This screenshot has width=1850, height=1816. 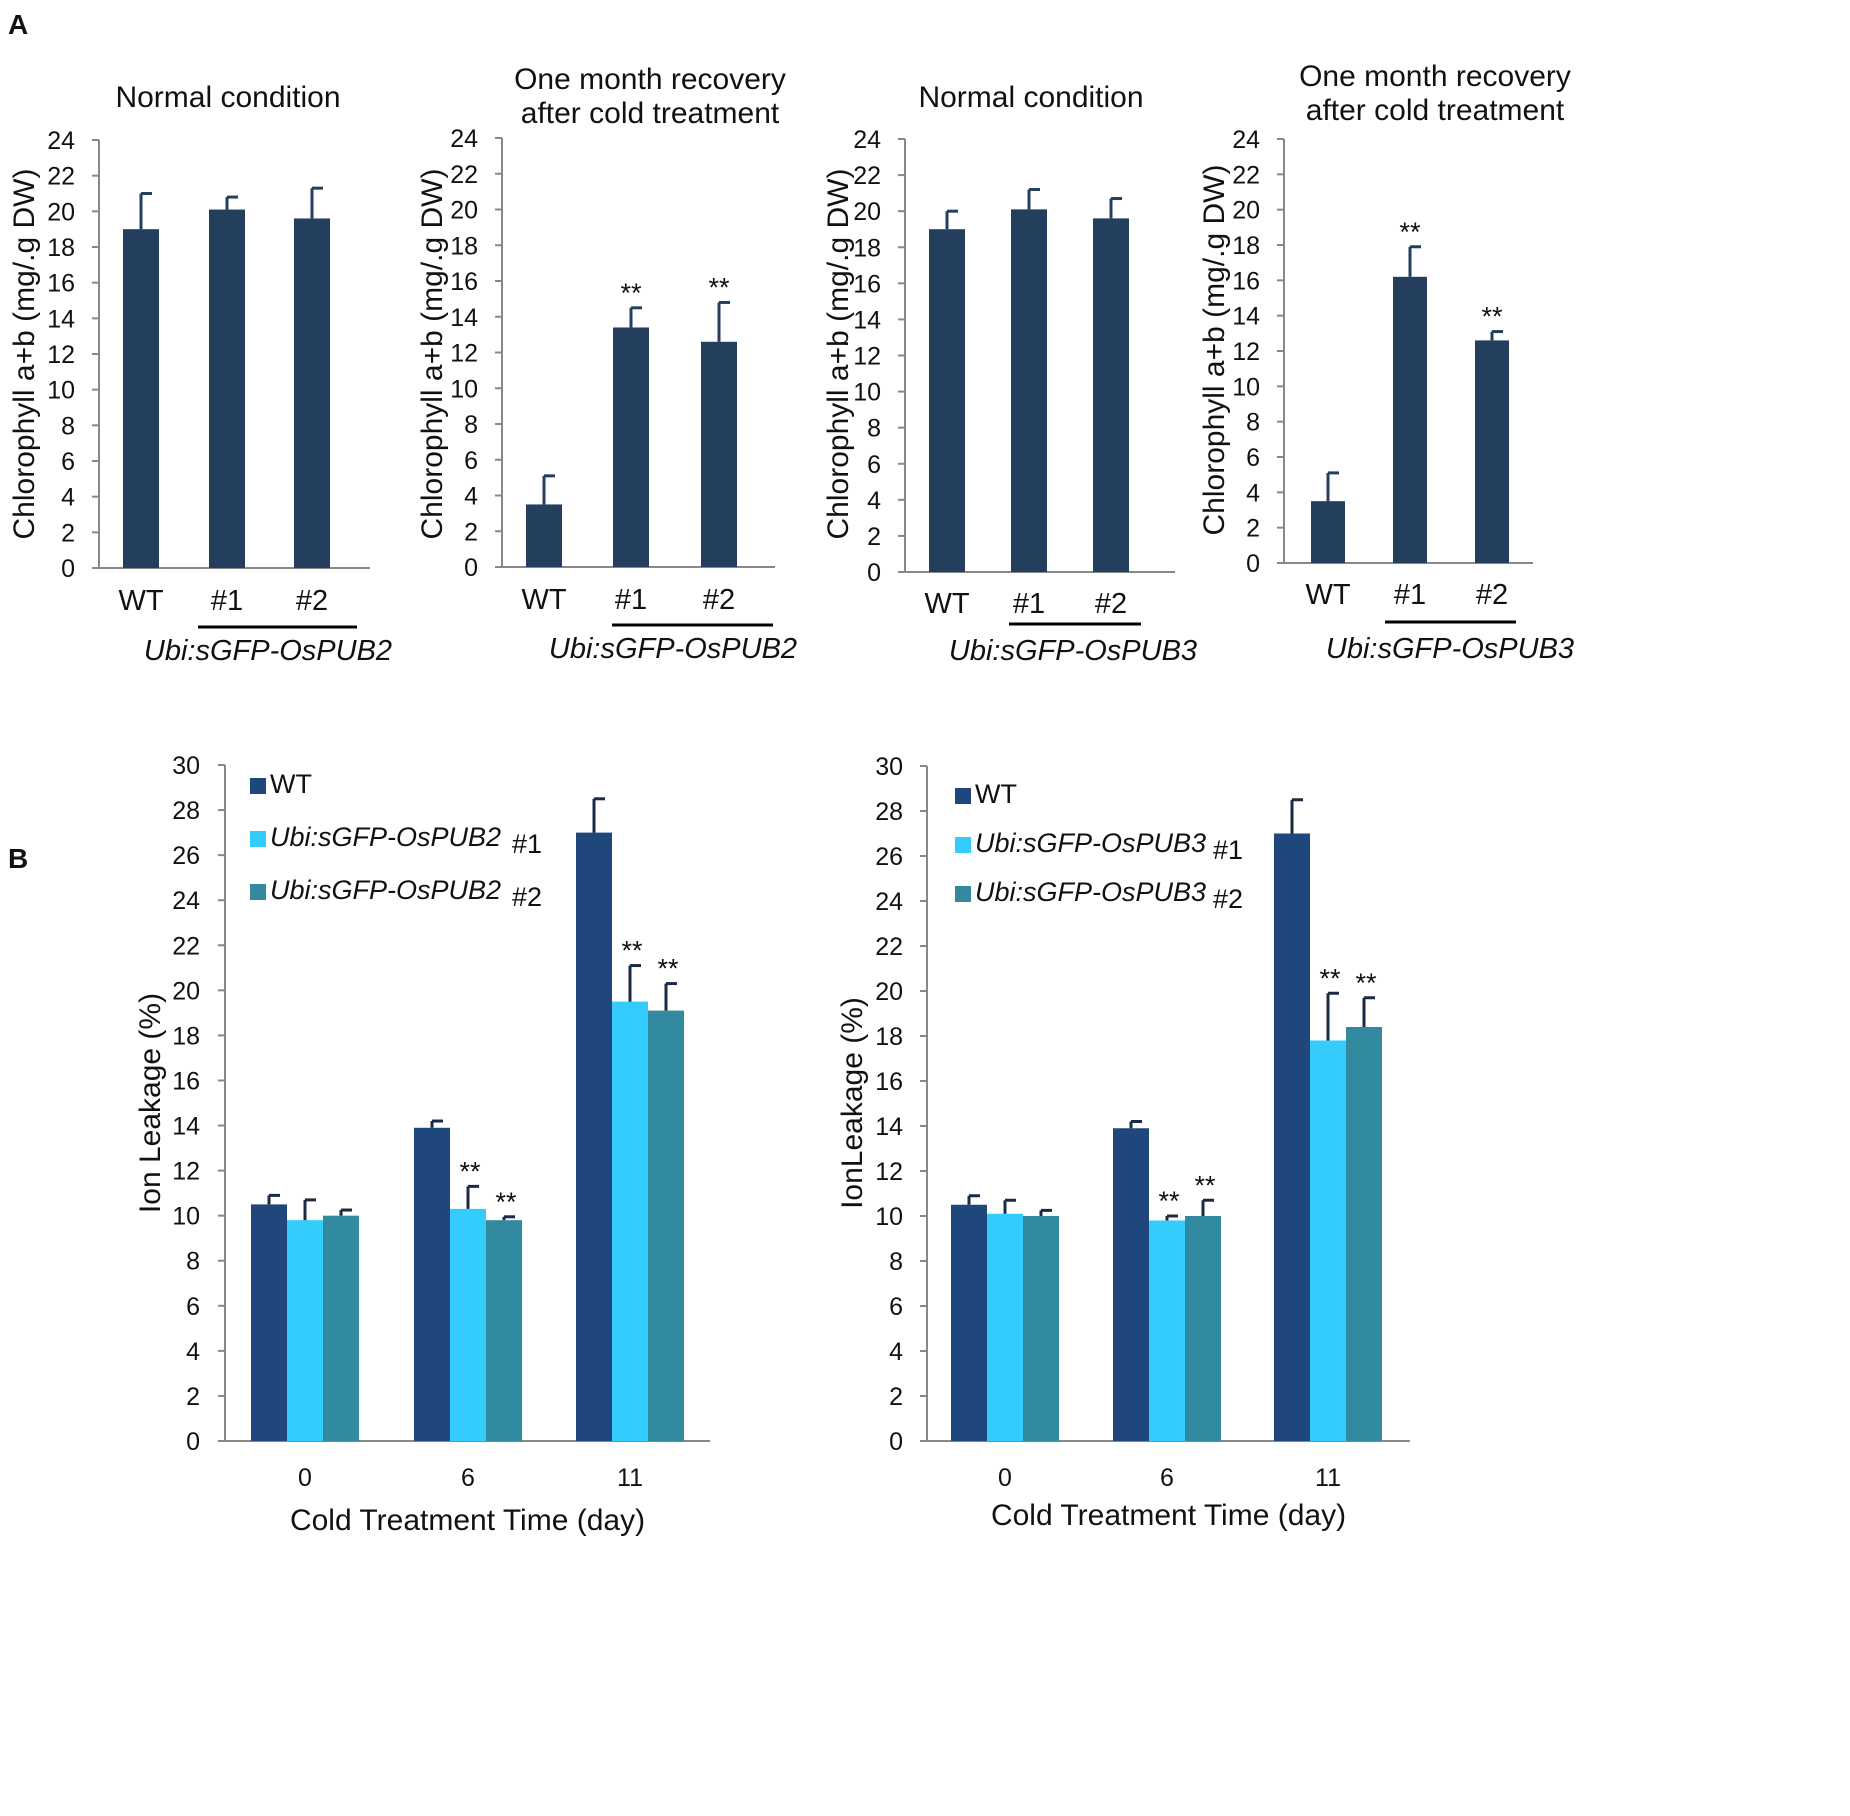 I want to click on chart-title-line: after cold treatment, so click(x=650, y=113).